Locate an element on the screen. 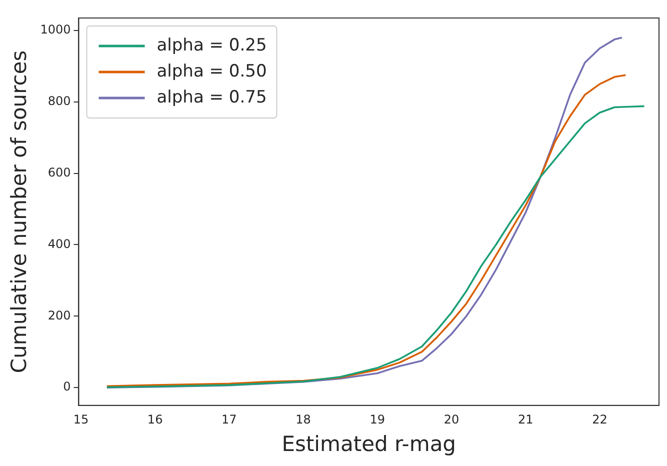  legend-label: alpha = 0.75 is located at coordinates (211, 97).